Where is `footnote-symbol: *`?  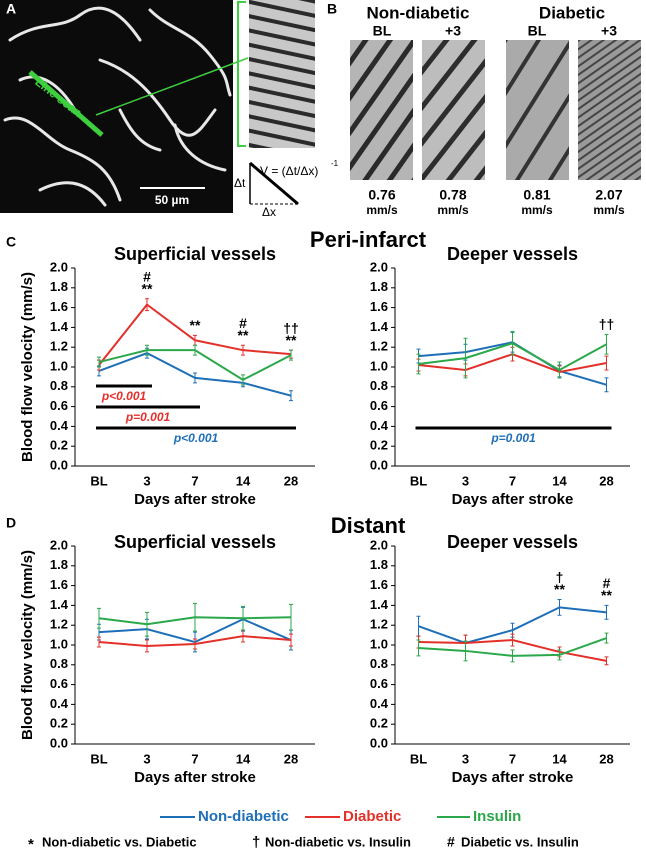 footnote-symbol: * is located at coordinates (31, 844).